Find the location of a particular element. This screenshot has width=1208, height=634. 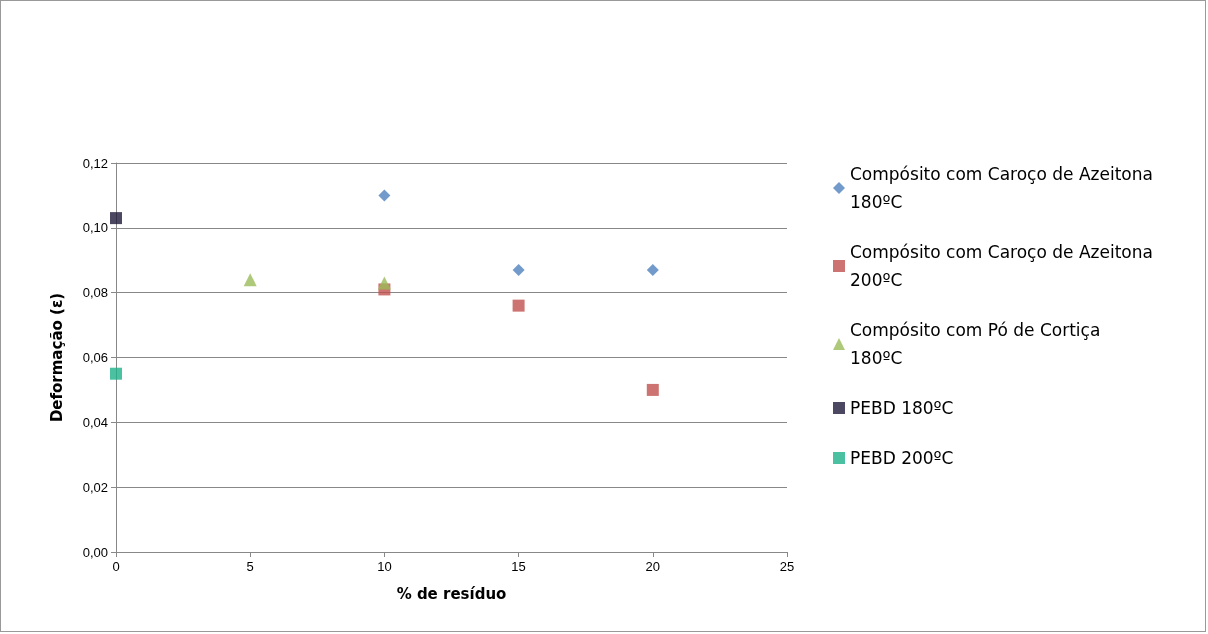

x-tick-label: 25 is located at coordinates (787, 566).